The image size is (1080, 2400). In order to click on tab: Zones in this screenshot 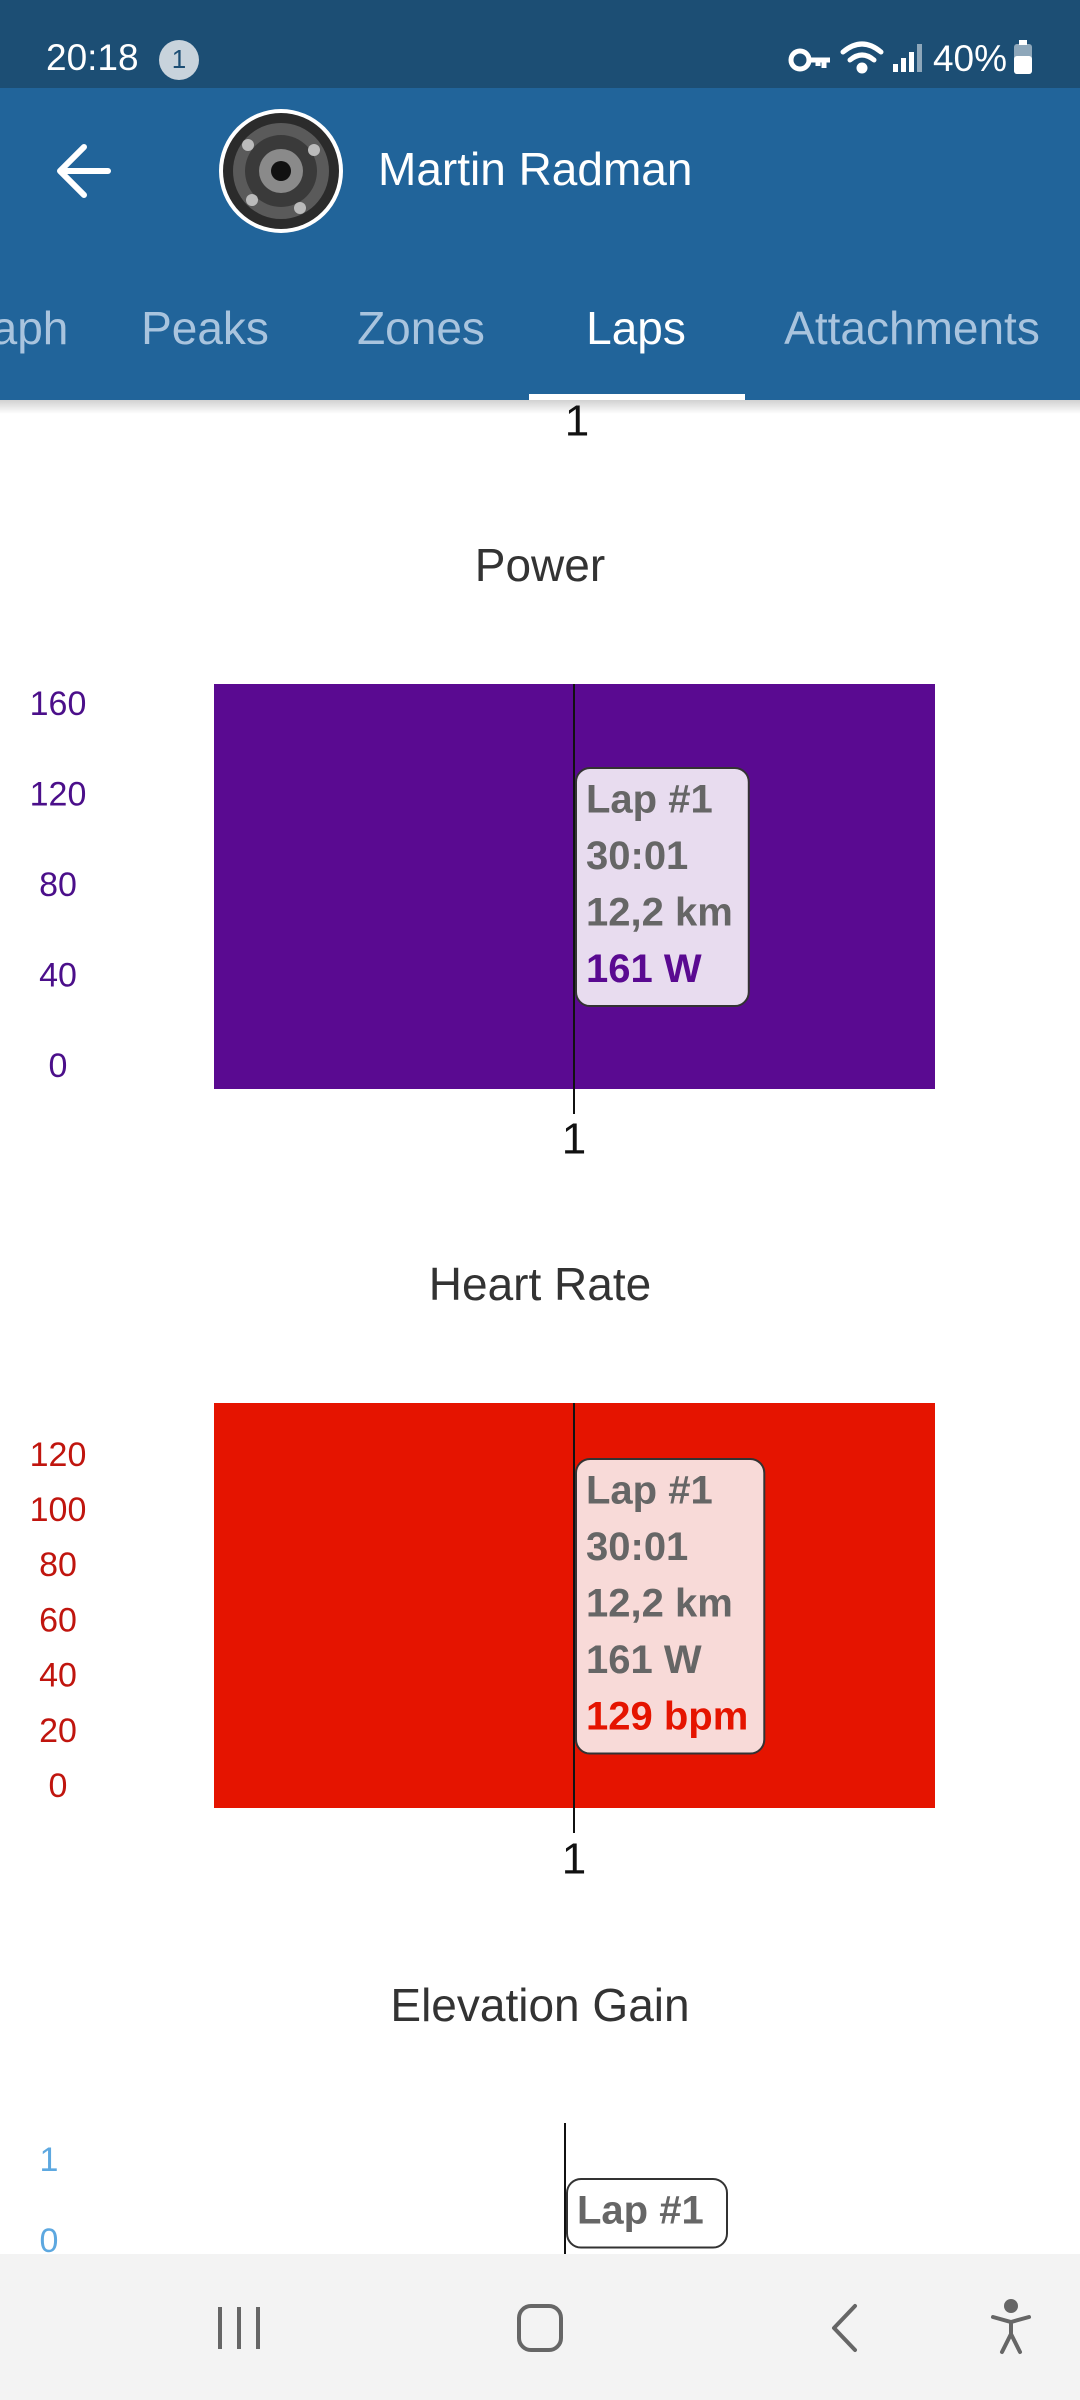, I will do `click(421, 328)`.